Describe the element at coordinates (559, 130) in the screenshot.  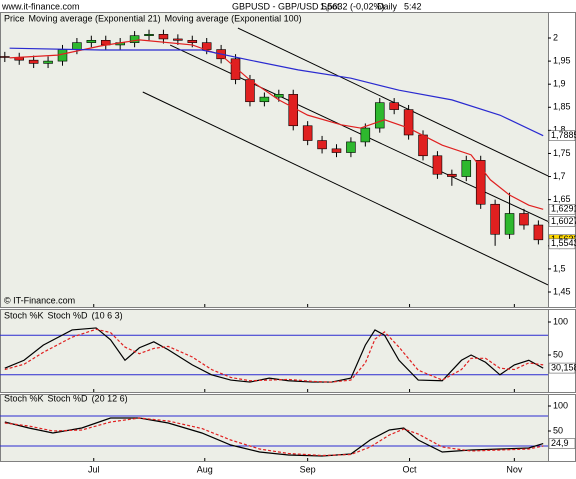
I see `y-tick-label: 1,8` at that location.